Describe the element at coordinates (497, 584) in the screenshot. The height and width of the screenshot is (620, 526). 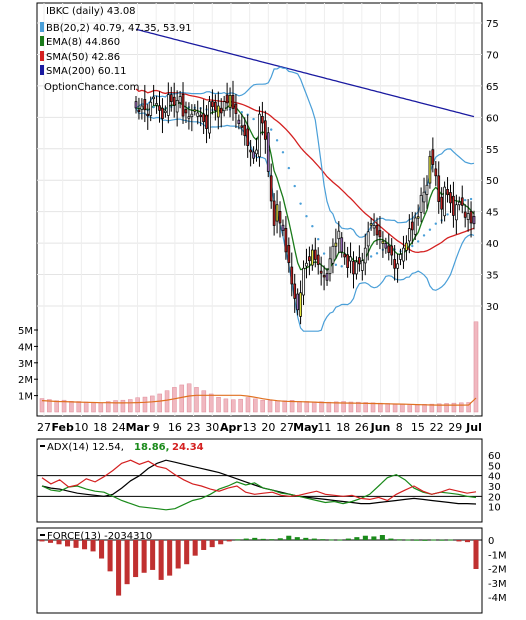
I see `force-tick-label: -3M` at that location.